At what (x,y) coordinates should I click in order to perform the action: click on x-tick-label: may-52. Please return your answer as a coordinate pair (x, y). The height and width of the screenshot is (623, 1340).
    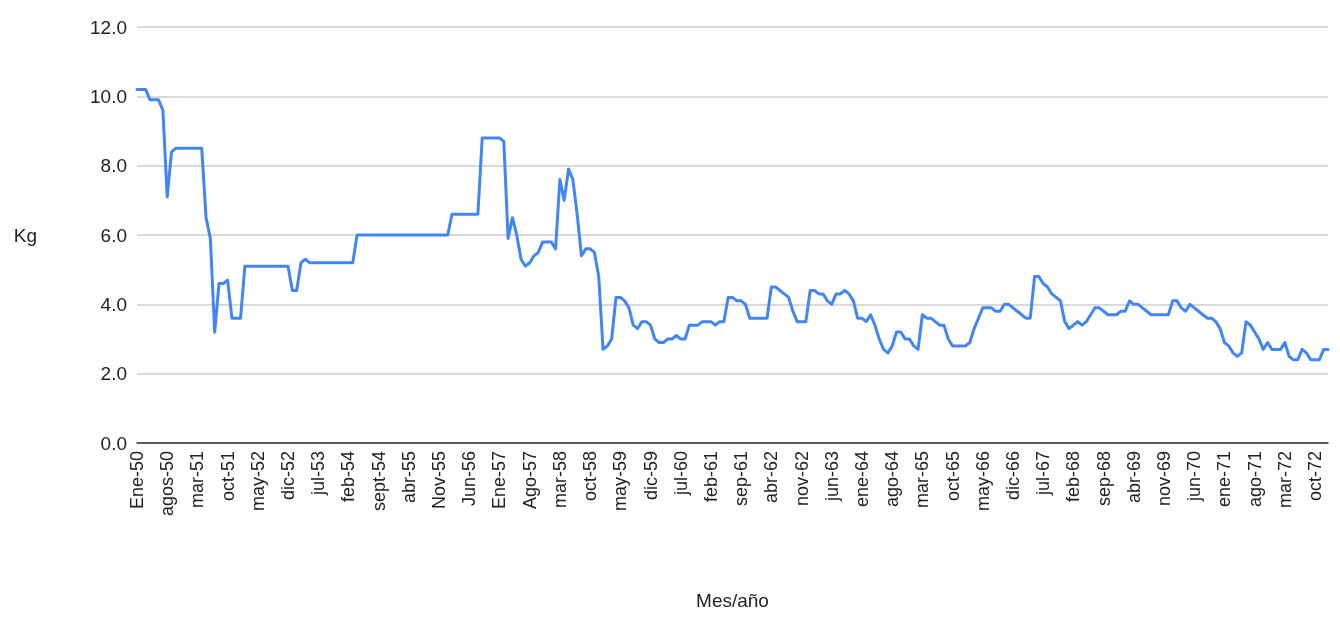
    Looking at the image, I should click on (257, 481).